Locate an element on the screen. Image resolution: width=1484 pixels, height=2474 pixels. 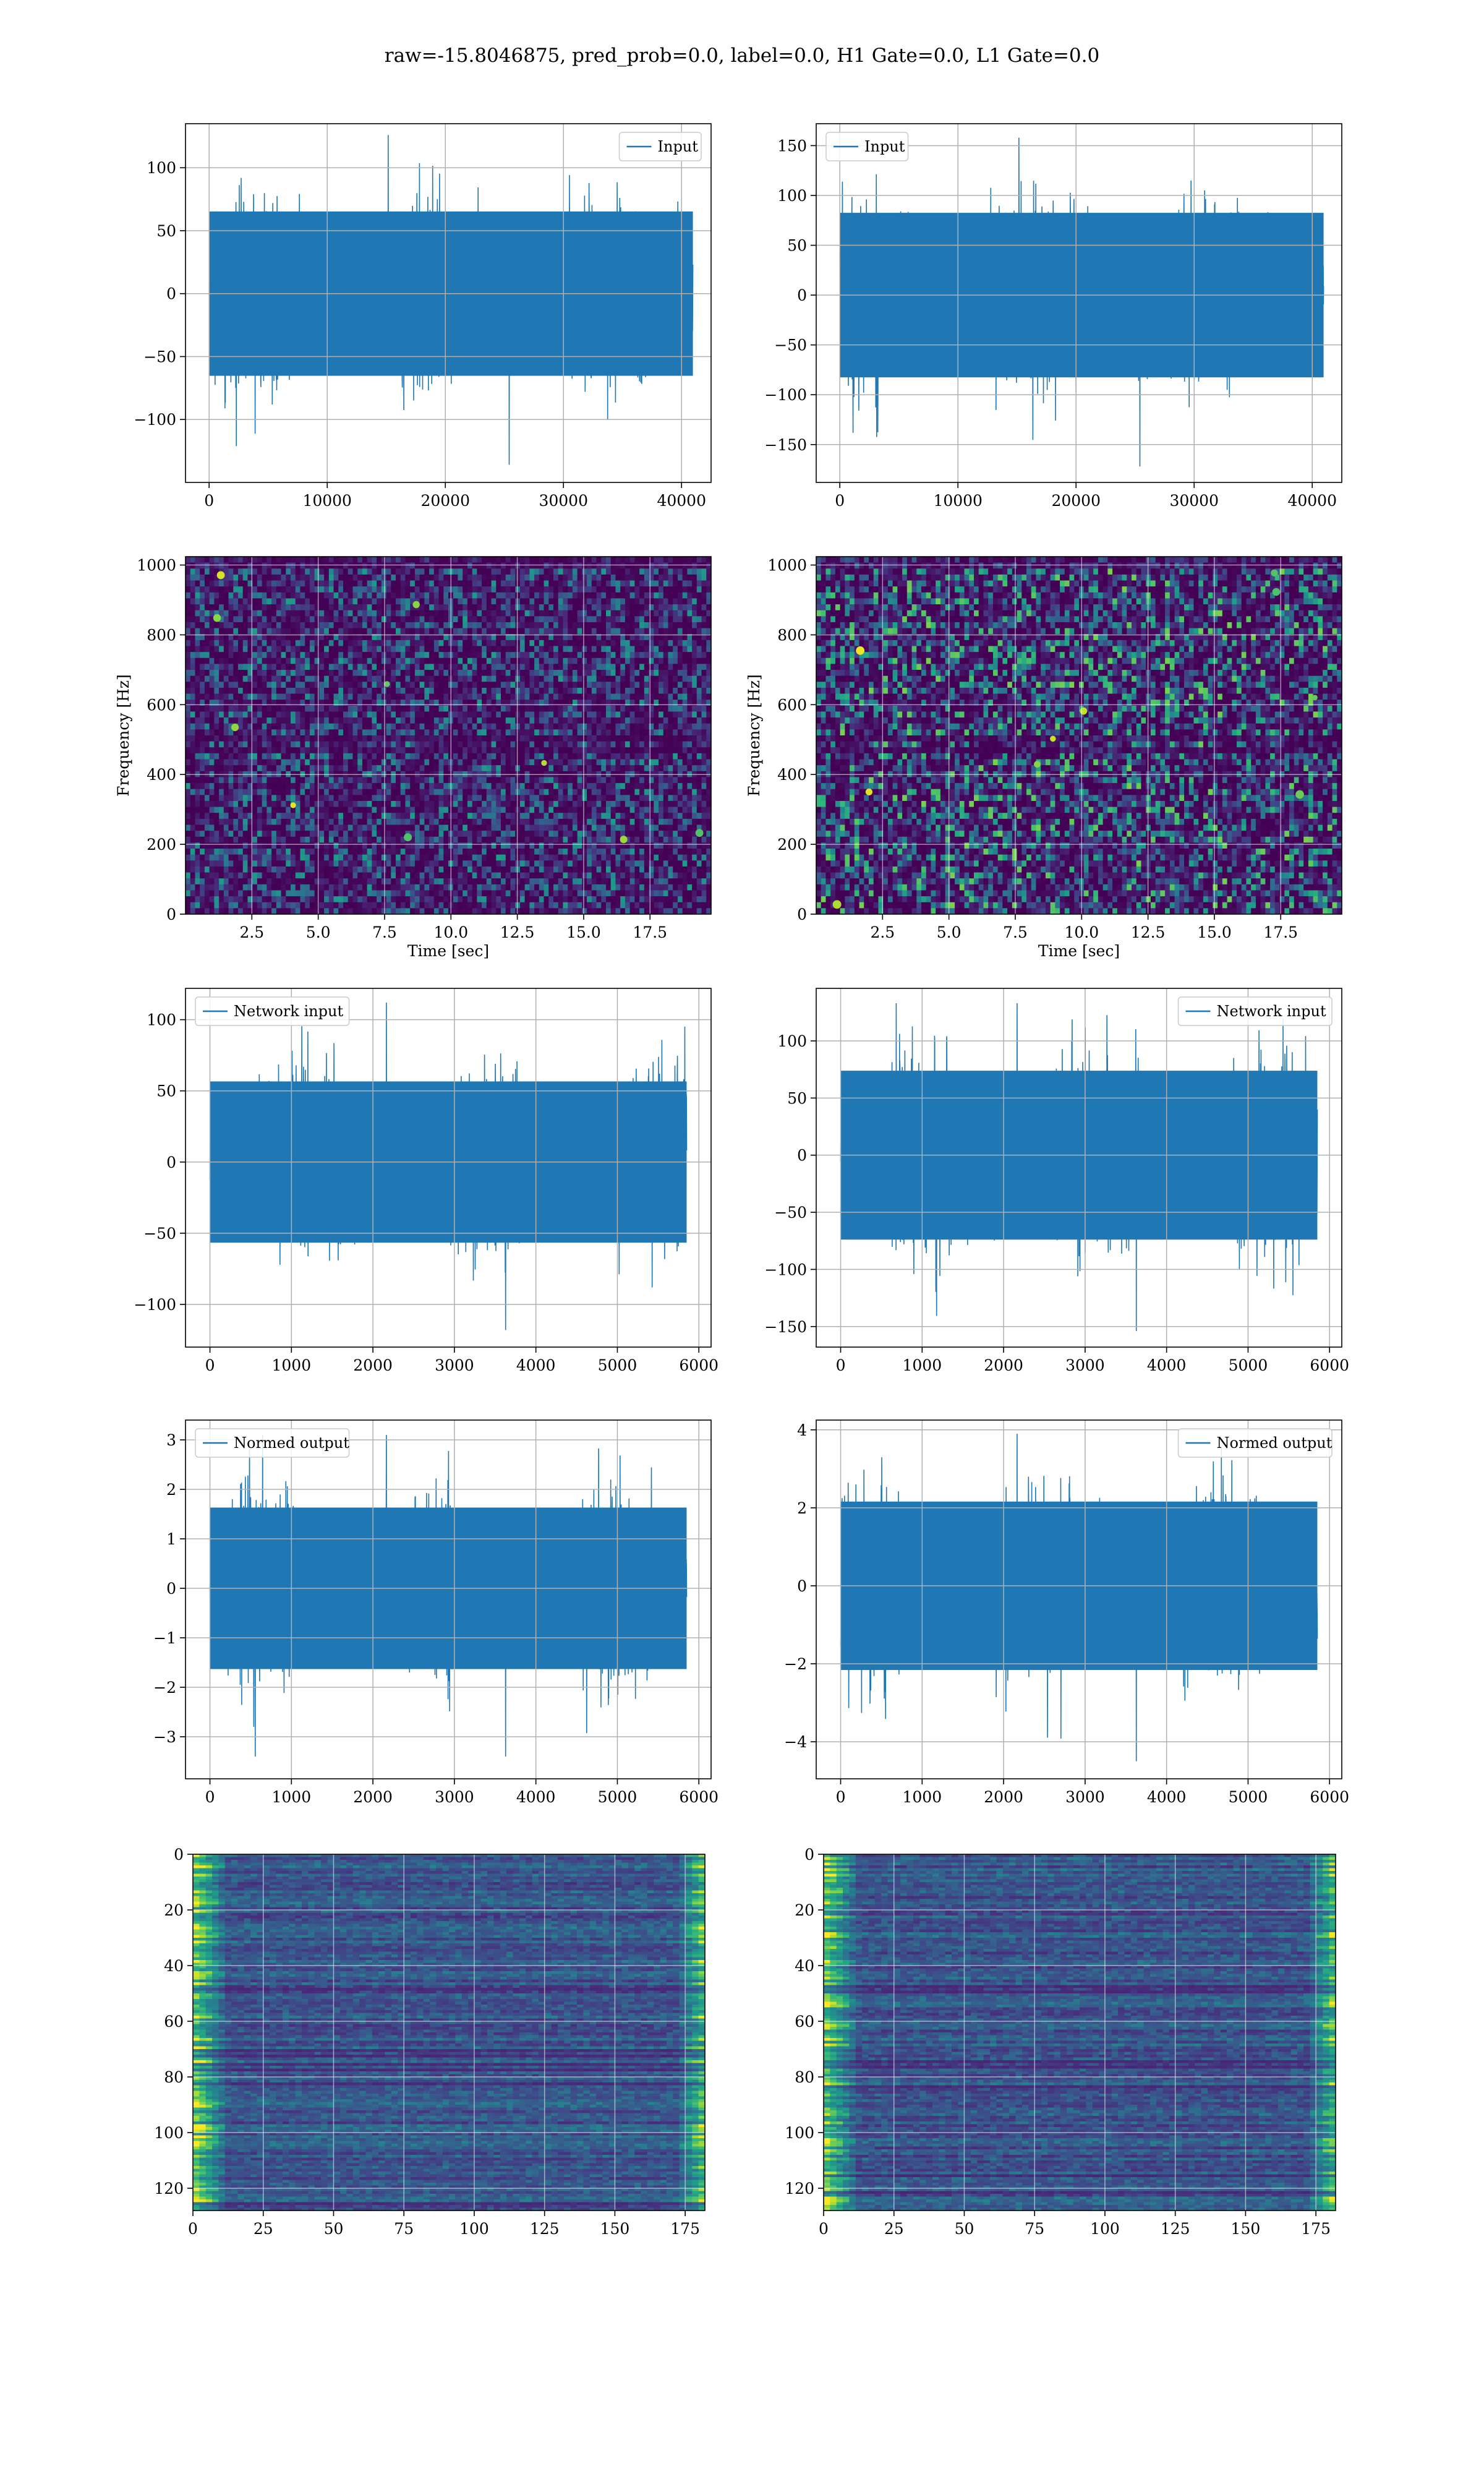
y-tick-label: −4 is located at coordinates (795, 1742).